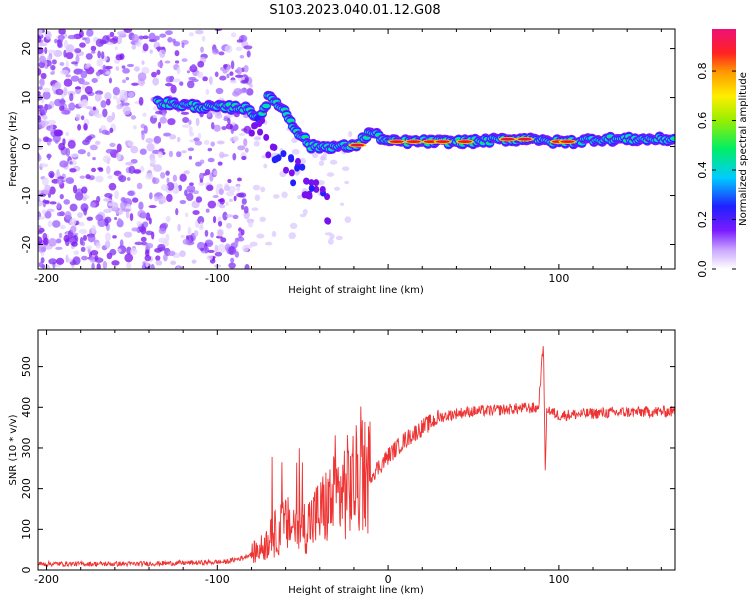 The width and height of the screenshot is (750, 600). I want to click on snr-ytick-label: 500, so click(26, 366).